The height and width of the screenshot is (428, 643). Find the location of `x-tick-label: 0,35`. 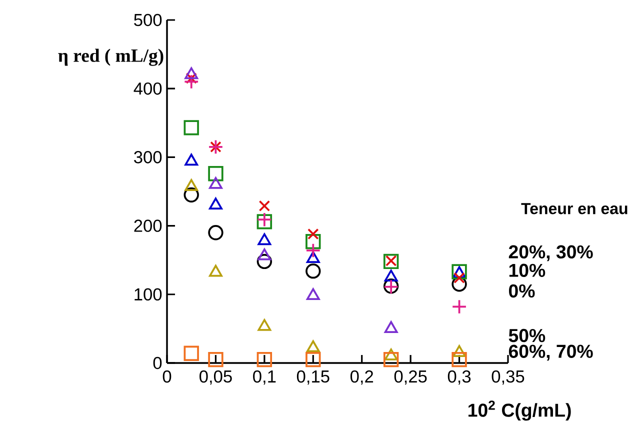

x-tick-label: 0,35 is located at coordinates (508, 377).